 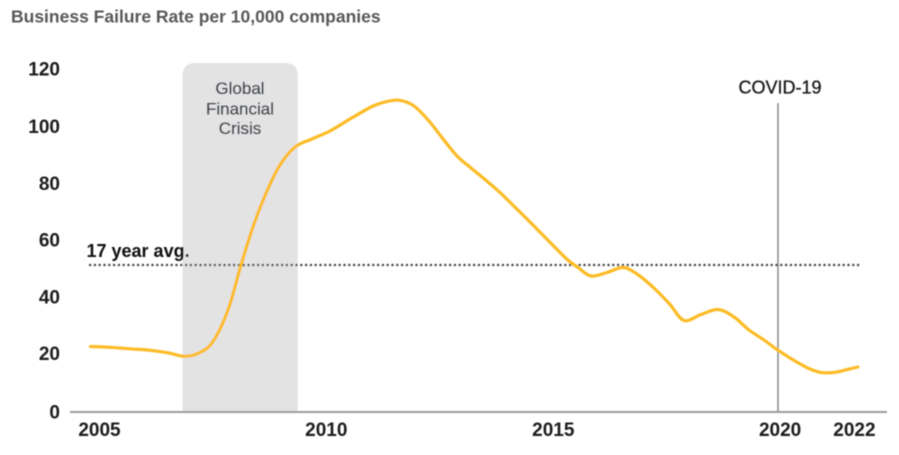 I want to click on svg-text: Crisis, so click(x=240, y=128).